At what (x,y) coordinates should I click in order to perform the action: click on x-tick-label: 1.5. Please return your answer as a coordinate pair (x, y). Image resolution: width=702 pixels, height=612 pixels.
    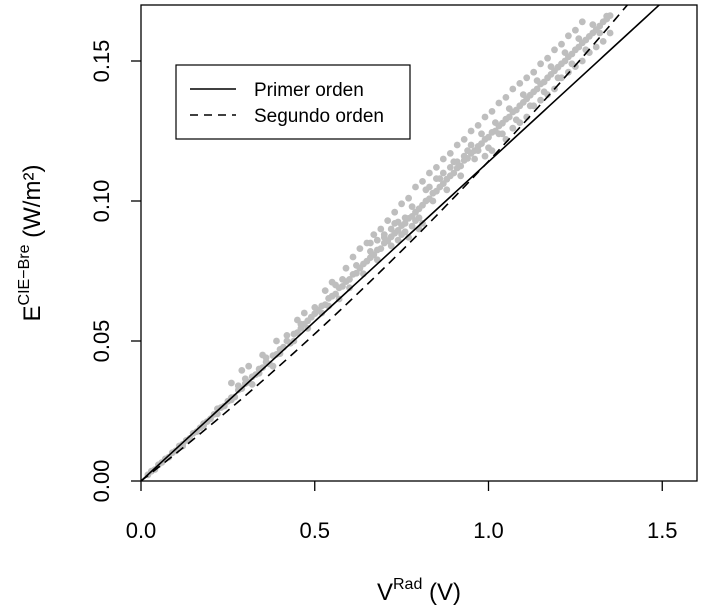
    Looking at the image, I should click on (662, 530).